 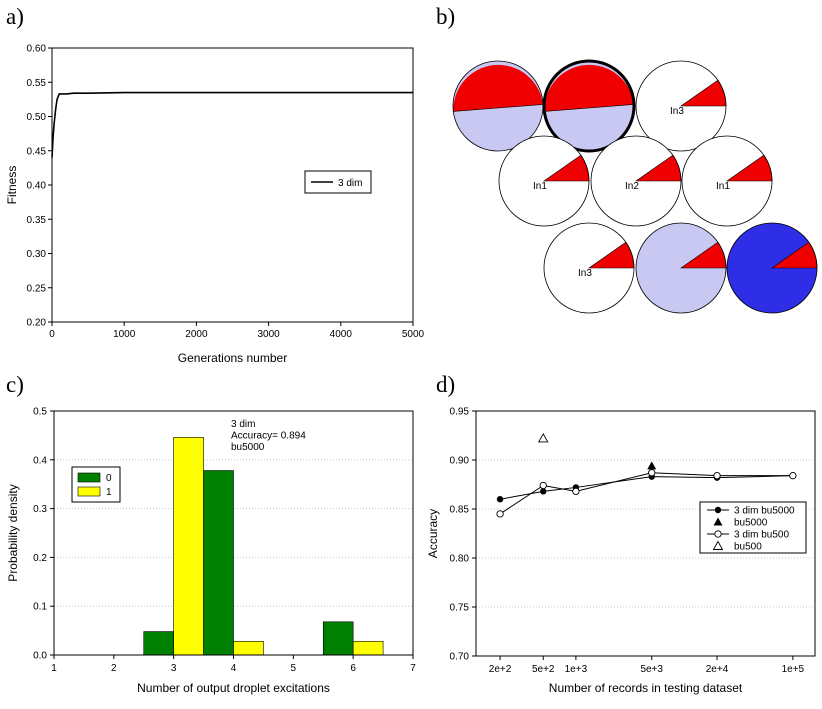 I want to click on y-tick-label: 0.1, so click(x=40, y=607).